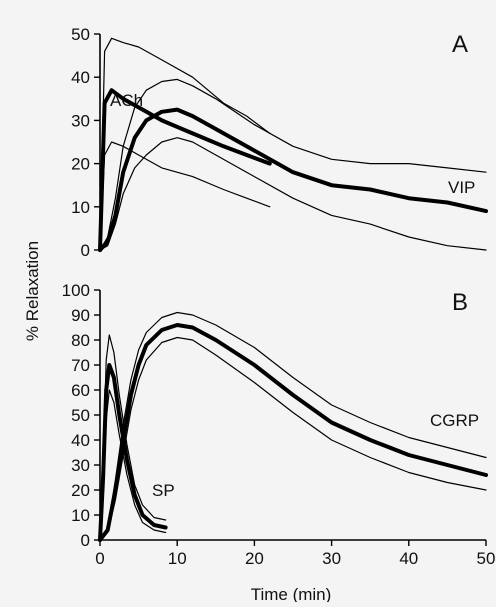  What do you see at coordinates (80, 390) in the screenshot?
I see `panel-b-ytick-label: 60` at bounding box center [80, 390].